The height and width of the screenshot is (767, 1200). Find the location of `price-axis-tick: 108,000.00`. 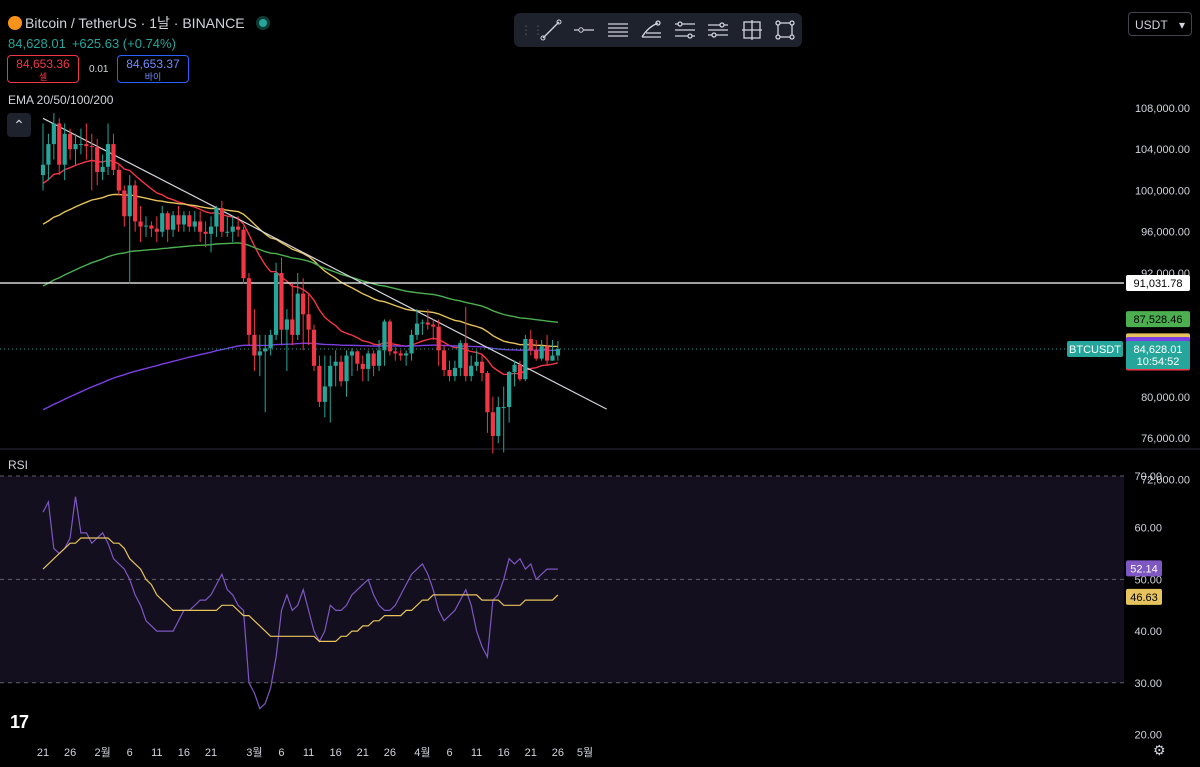

price-axis-tick: 108,000.00 is located at coordinates (1162, 109).